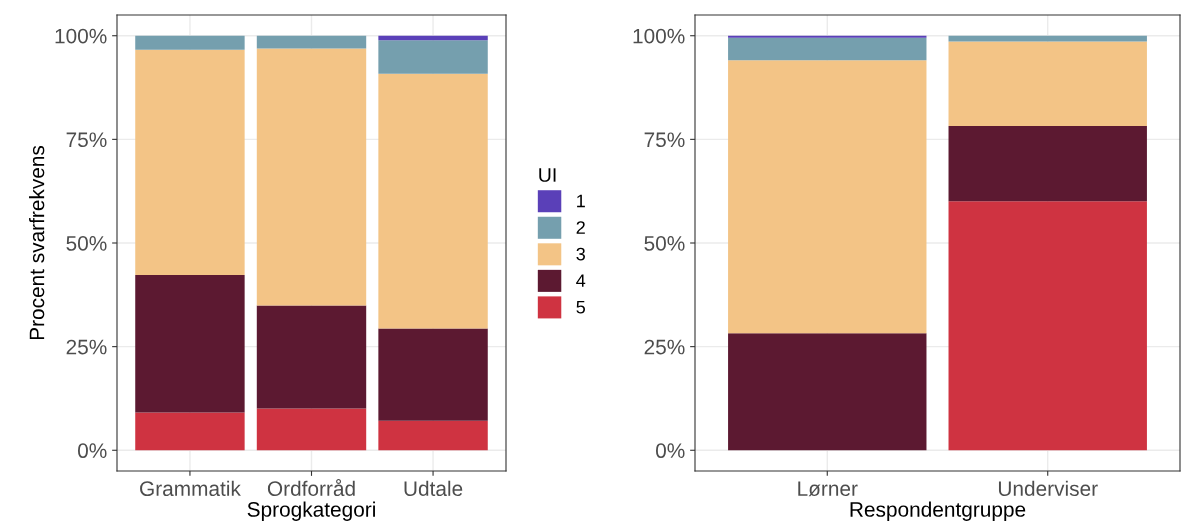 This screenshot has height=532, width=1188. What do you see at coordinates (581, 307) in the screenshot?
I see `legend-label: 5` at bounding box center [581, 307].